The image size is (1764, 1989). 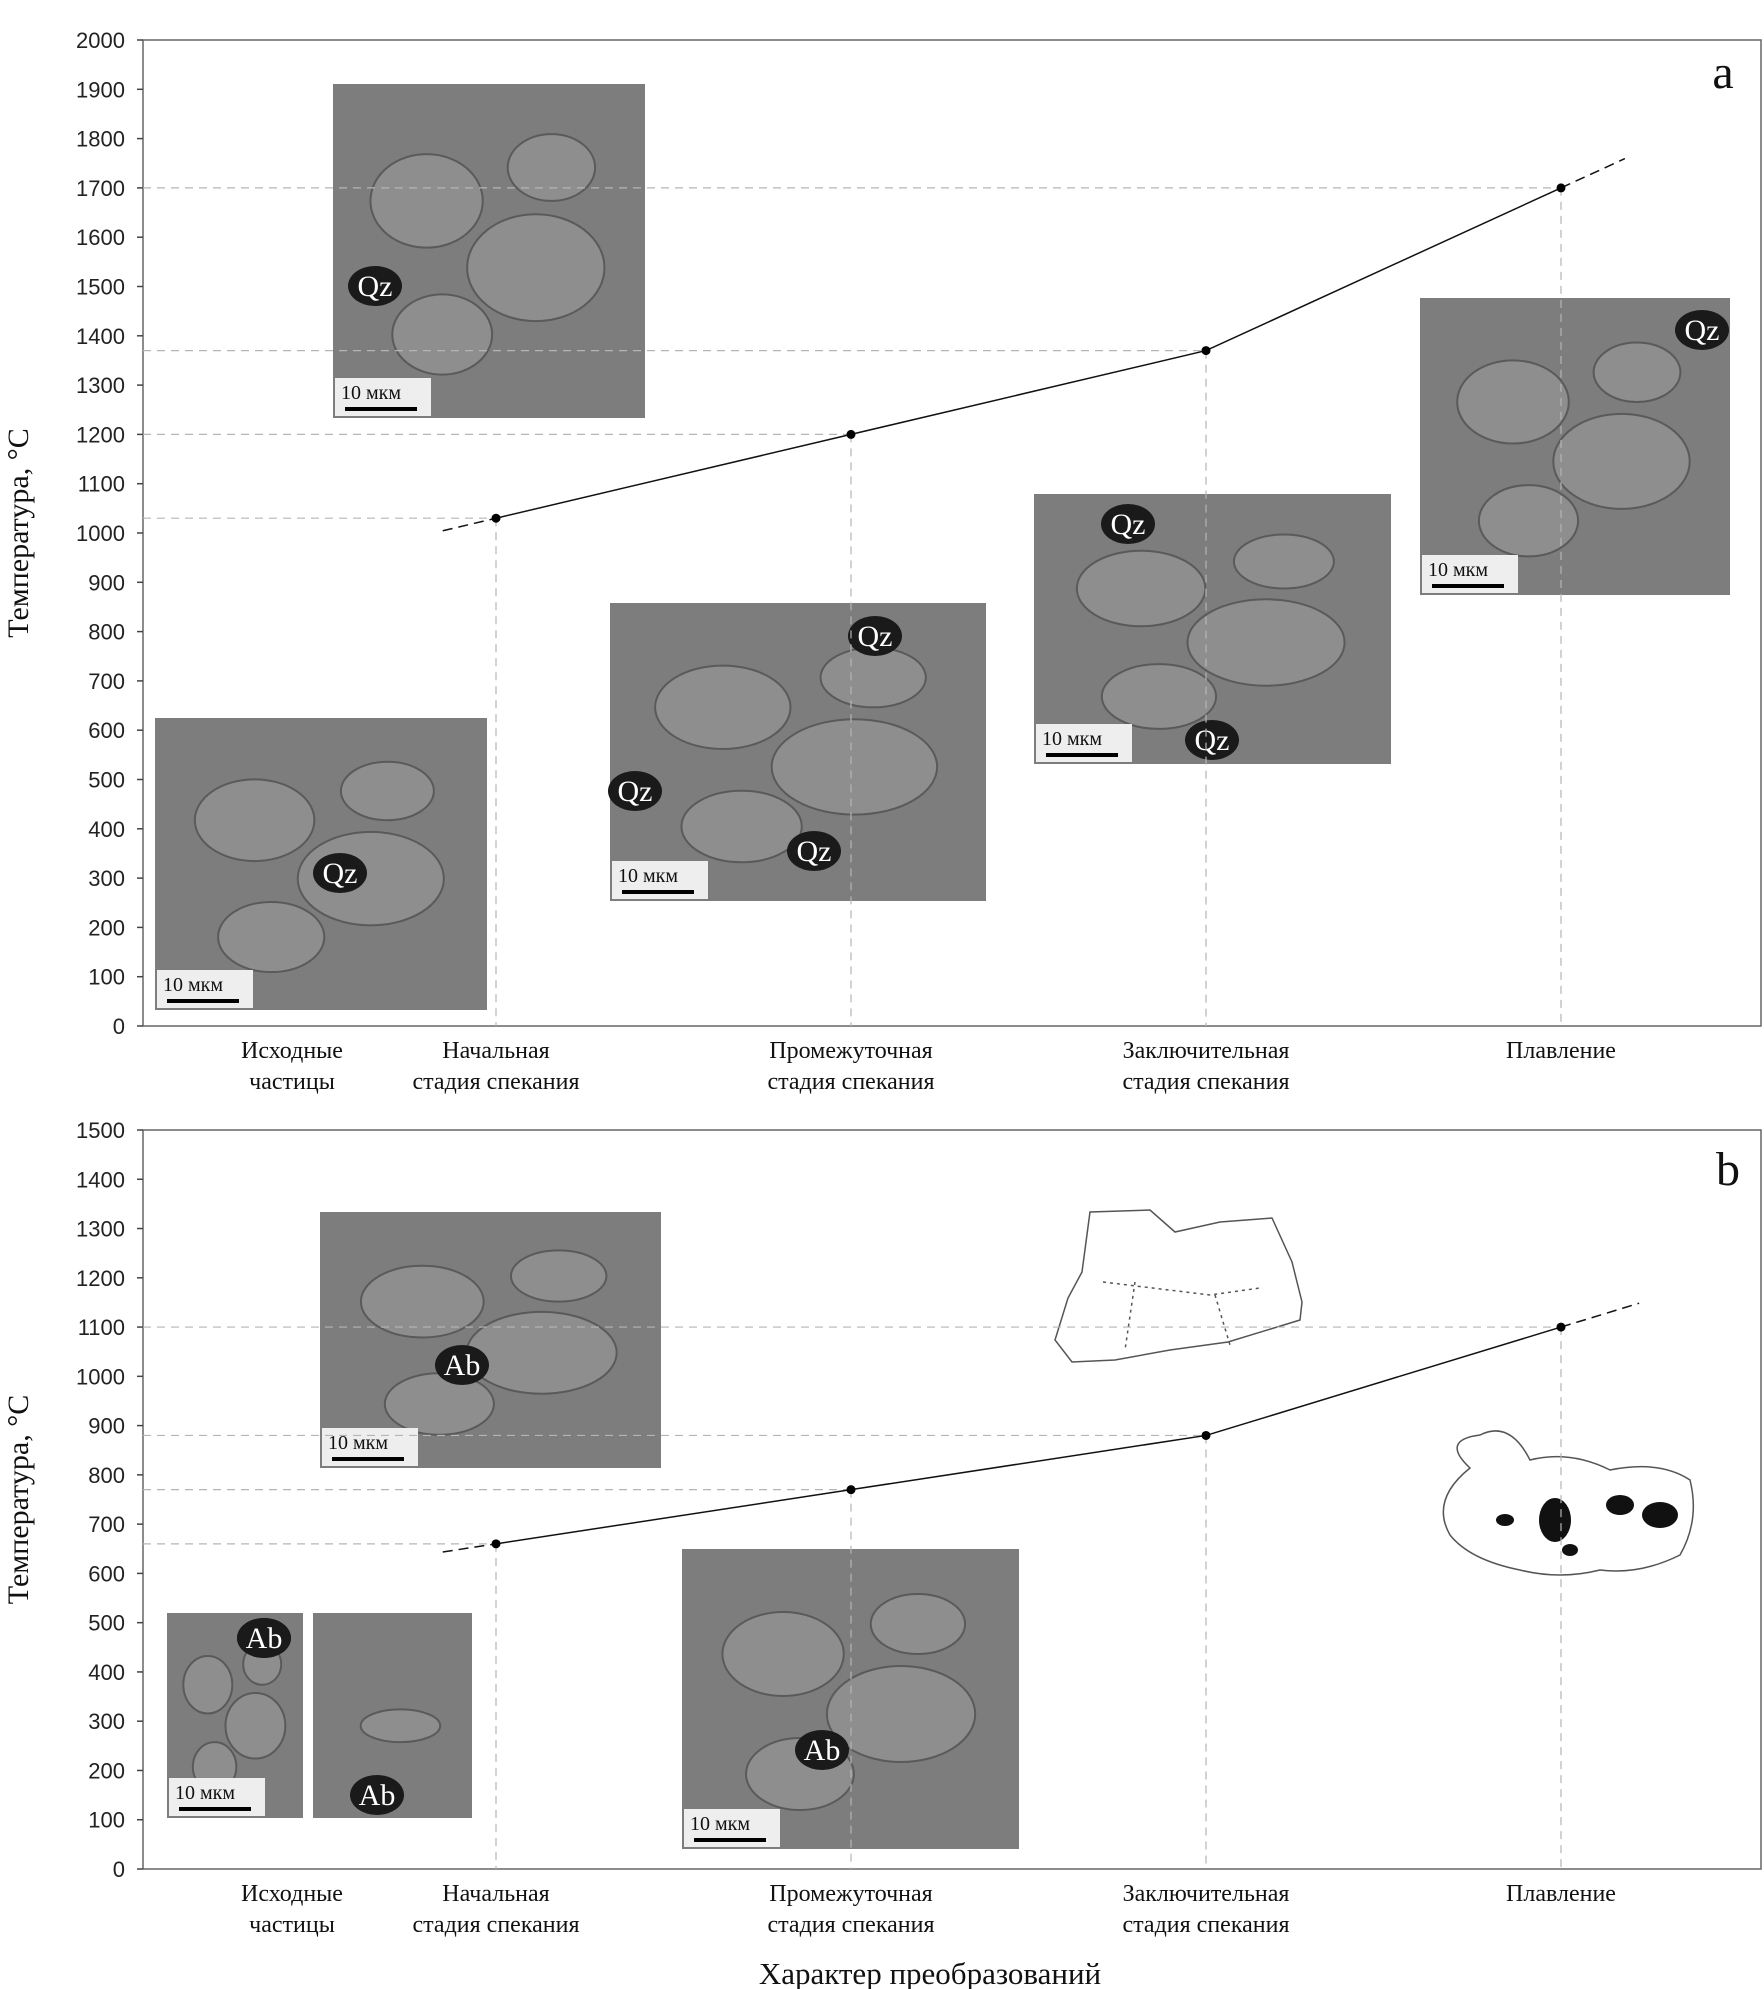 I want to click on panel-letter: a, so click(x=1722, y=72).